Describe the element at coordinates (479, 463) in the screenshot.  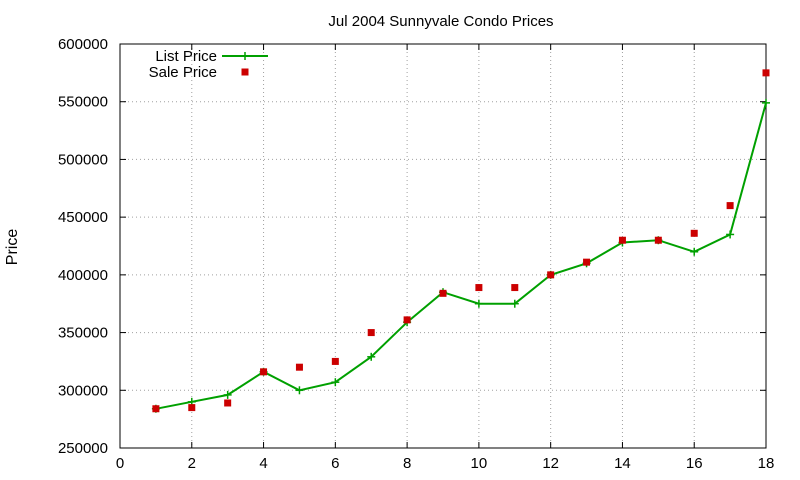
I see `x-tick-label: 10` at that location.